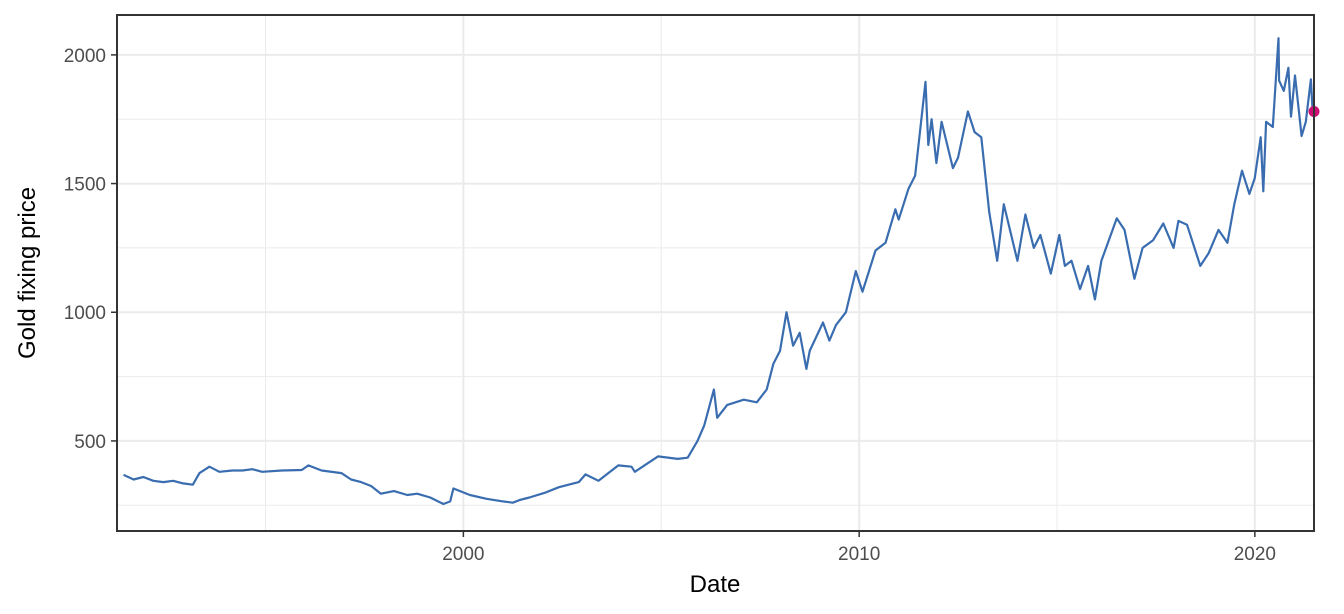 This screenshot has height=614, width=1344. What do you see at coordinates (463, 554) in the screenshot?
I see `x-tick-label: 2000` at bounding box center [463, 554].